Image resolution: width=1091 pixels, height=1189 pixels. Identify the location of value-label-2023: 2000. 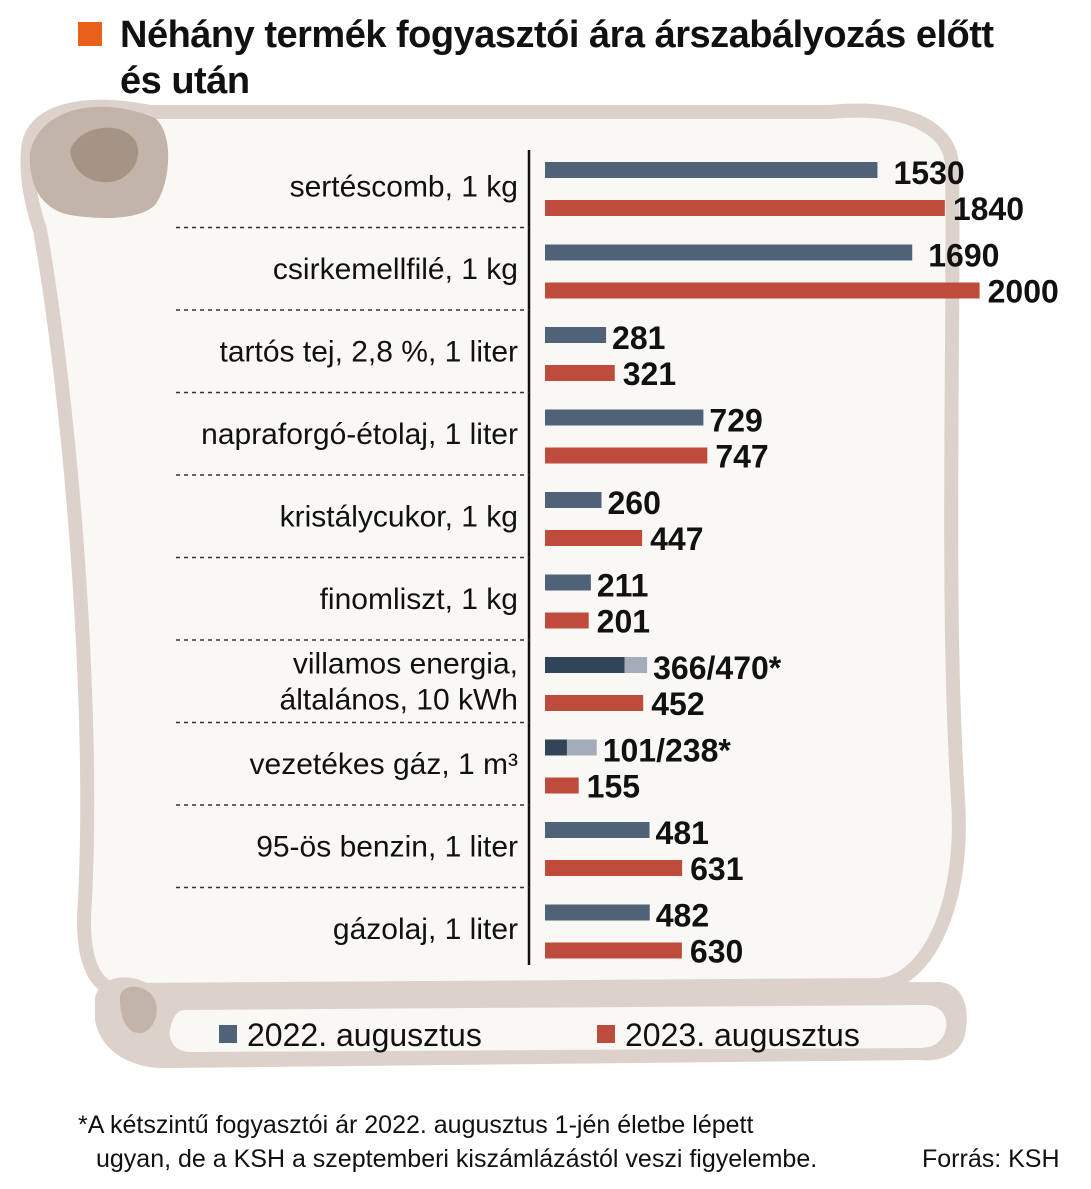
(1023, 292).